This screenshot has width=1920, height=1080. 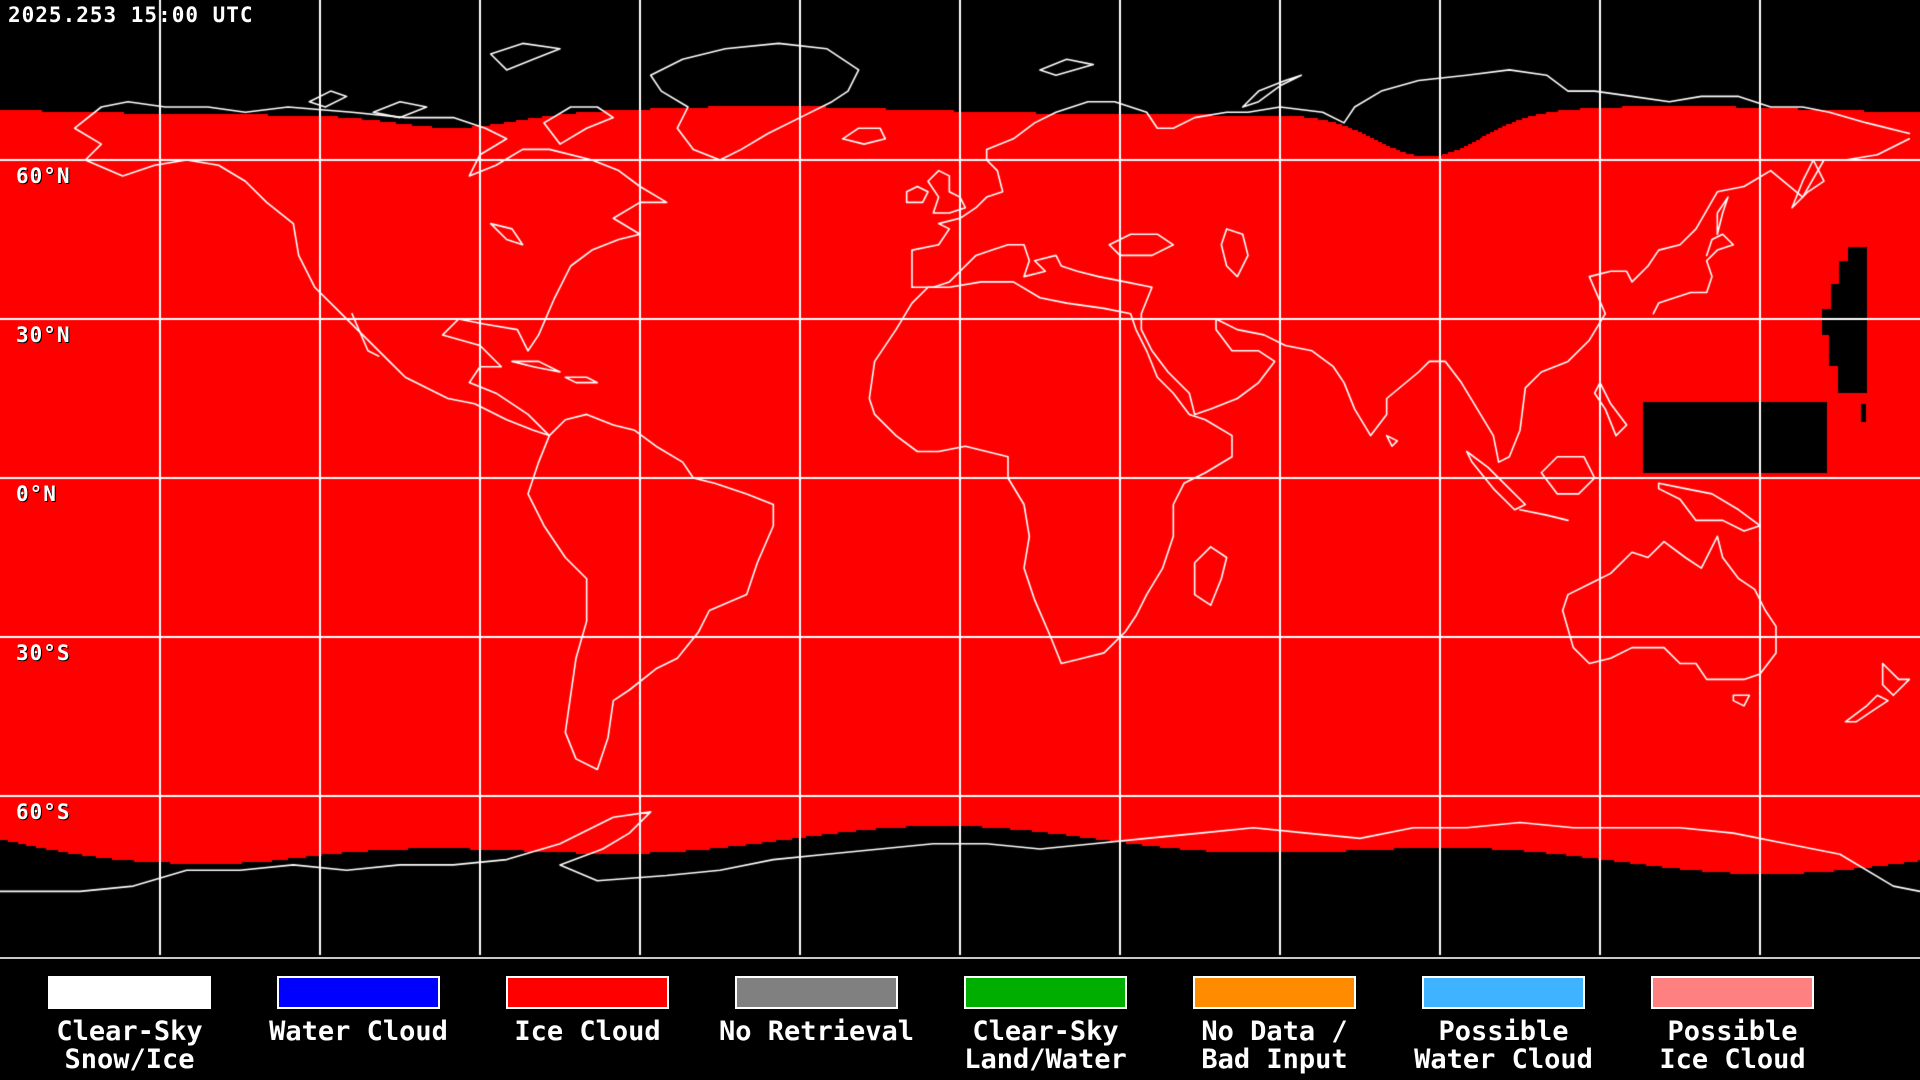 I want to click on legend-item: Clear-Sky Snow/Ice, so click(x=129, y=1019).